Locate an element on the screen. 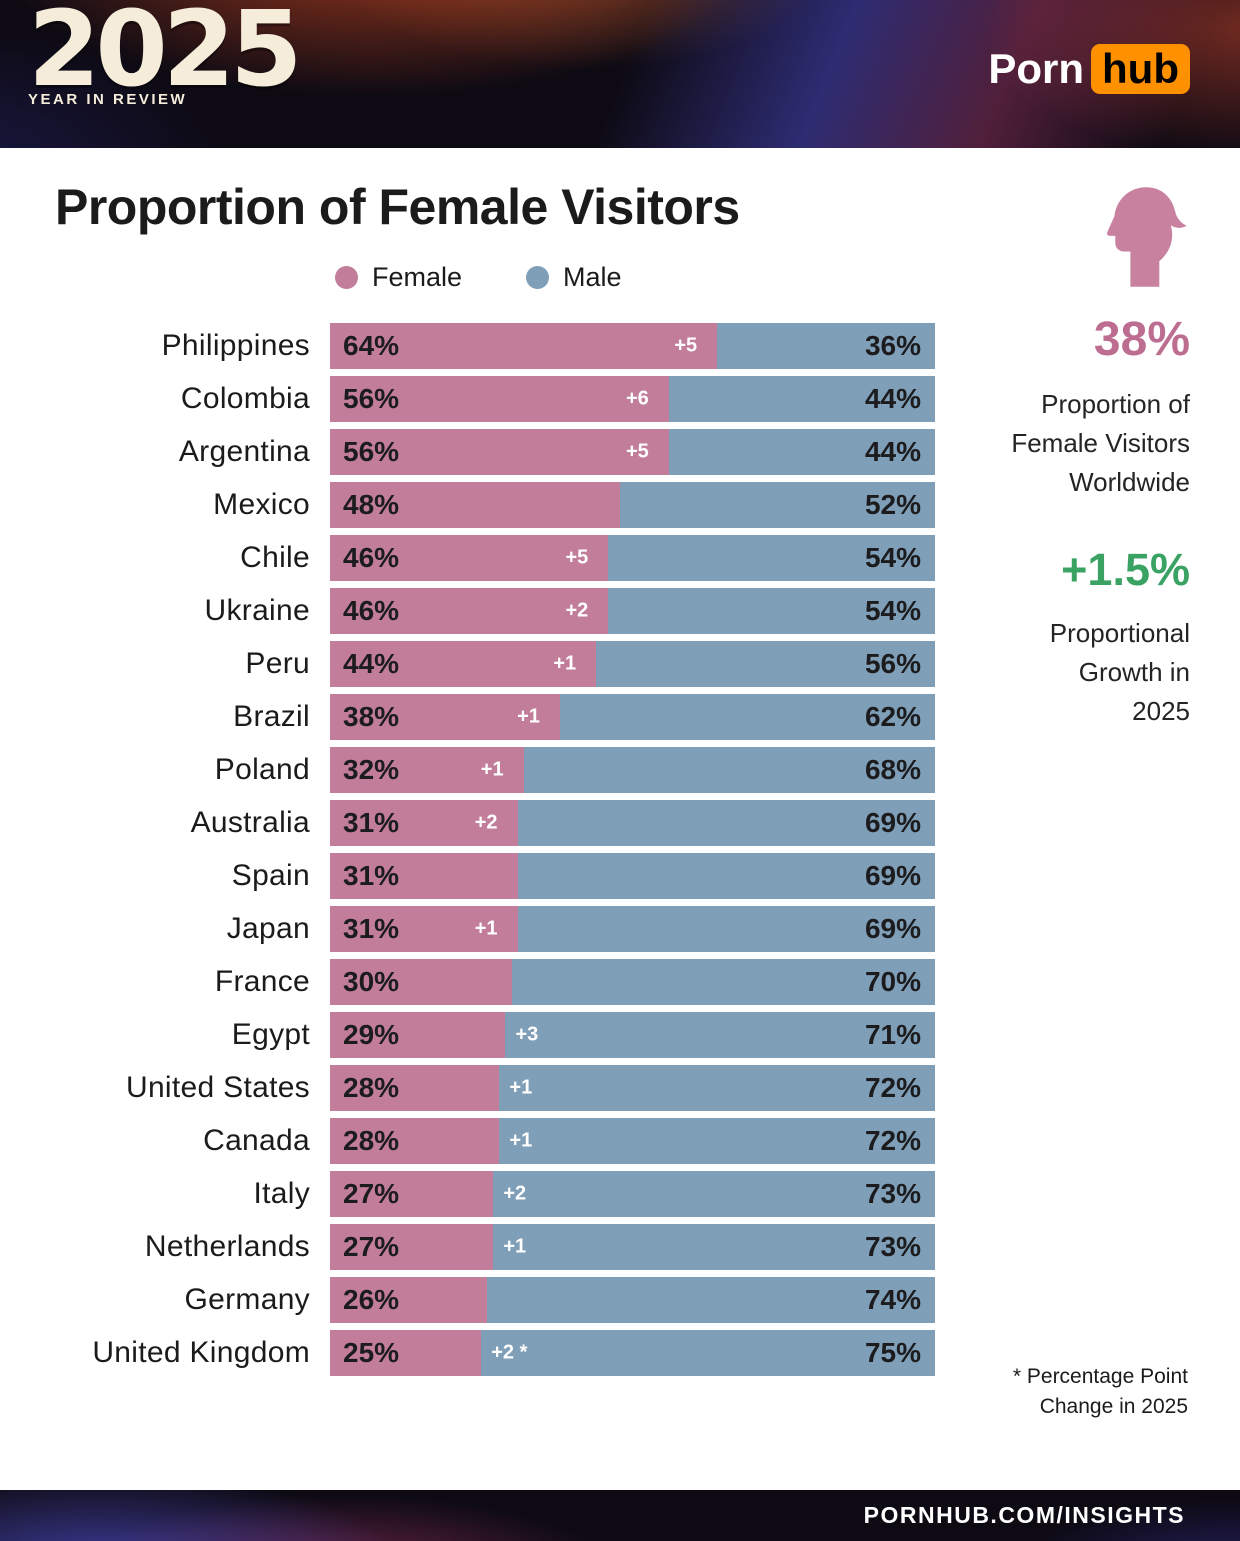 This screenshot has width=1240, height=1541. country-label: Germany is located at coordinates (247, 1299).